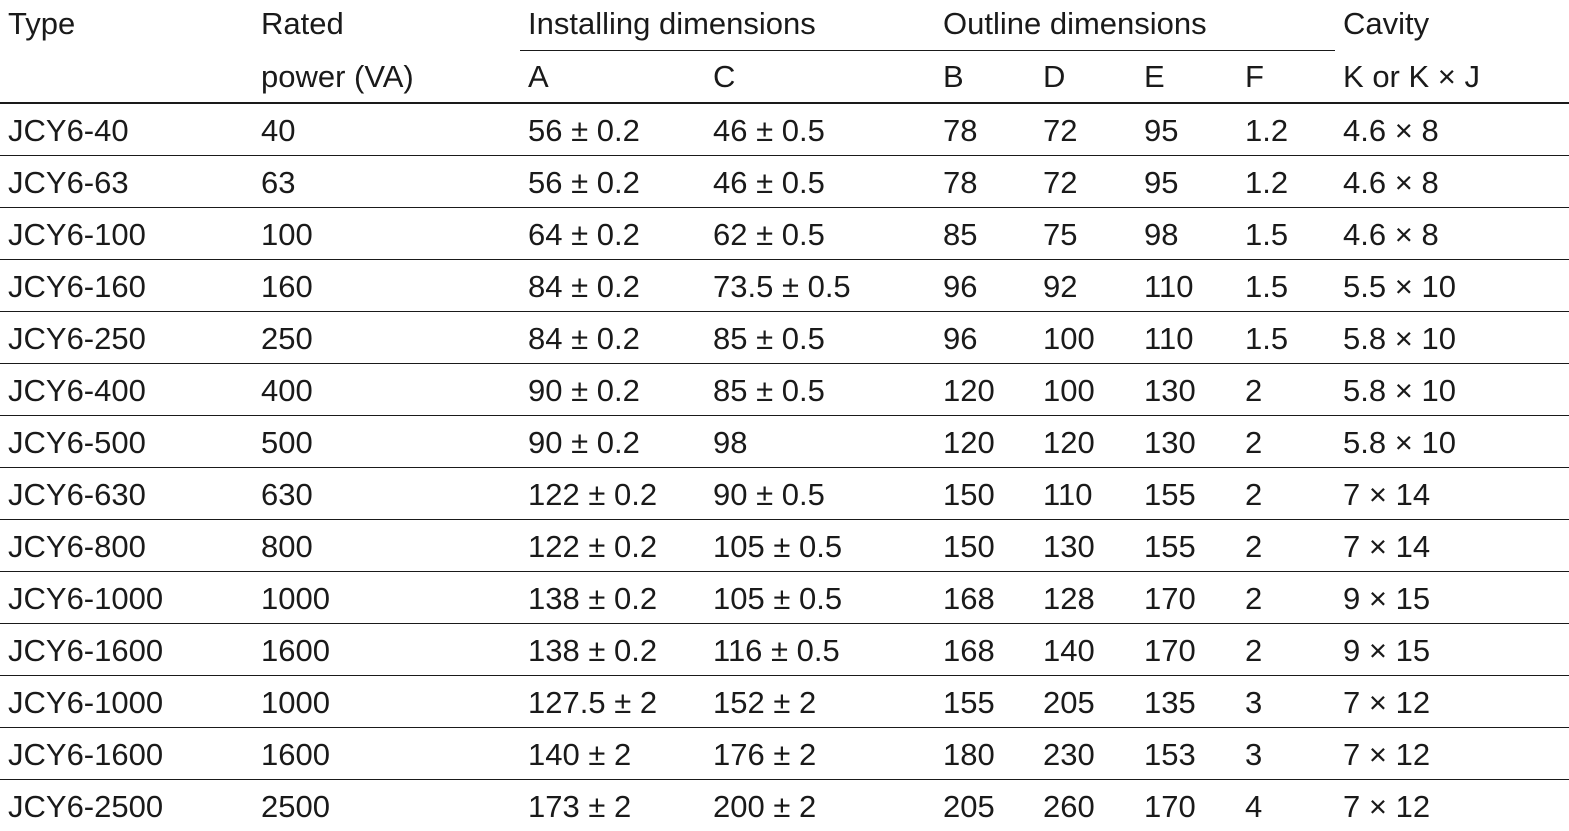 Image resolution: width=1569 pixels, height=831 pixels. What do you see at coordinates (287, 234) in the screenshot?
I see `cell-rated-power: 100` at bounding box center [287, 234].